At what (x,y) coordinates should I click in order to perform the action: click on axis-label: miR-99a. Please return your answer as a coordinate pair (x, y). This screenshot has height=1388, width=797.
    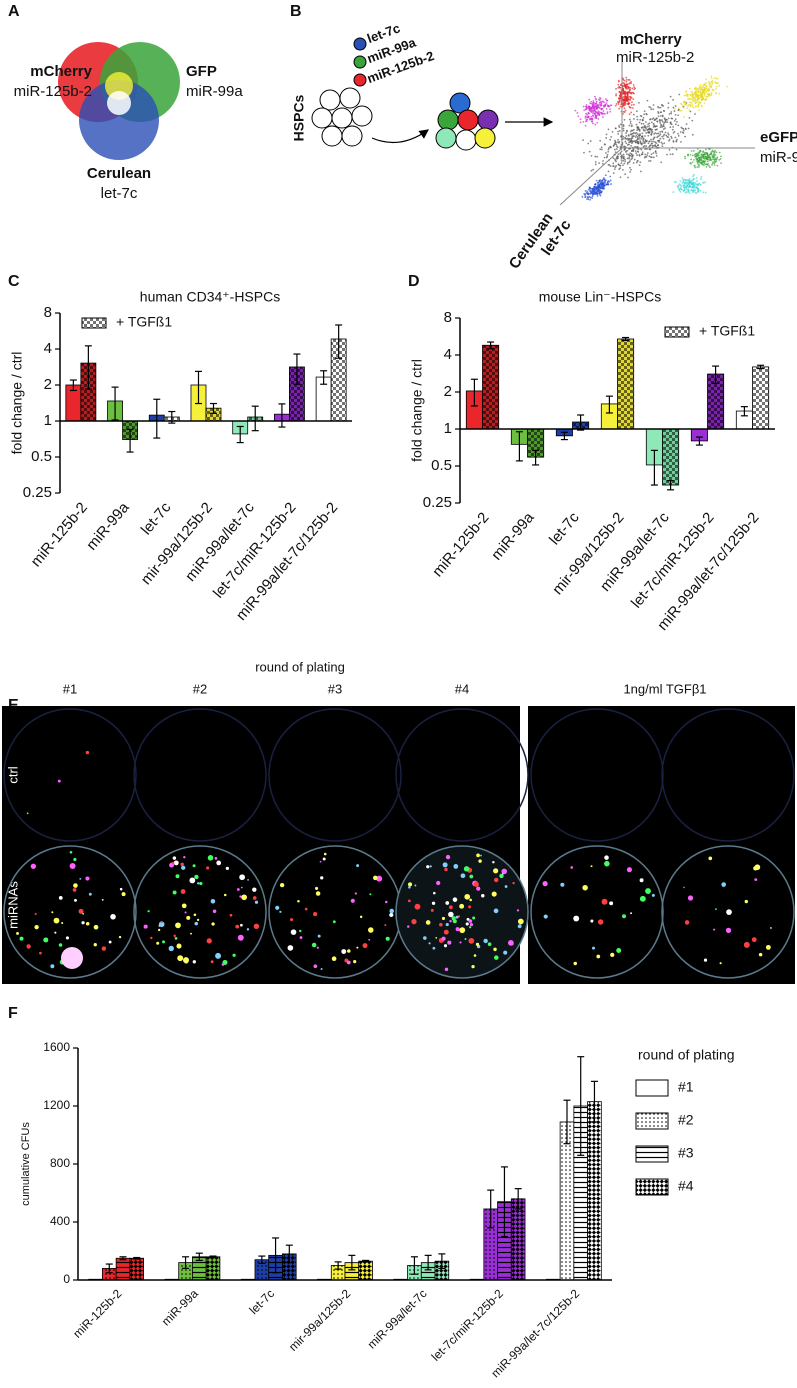
    Looking at the image, I should click on (778, 157).